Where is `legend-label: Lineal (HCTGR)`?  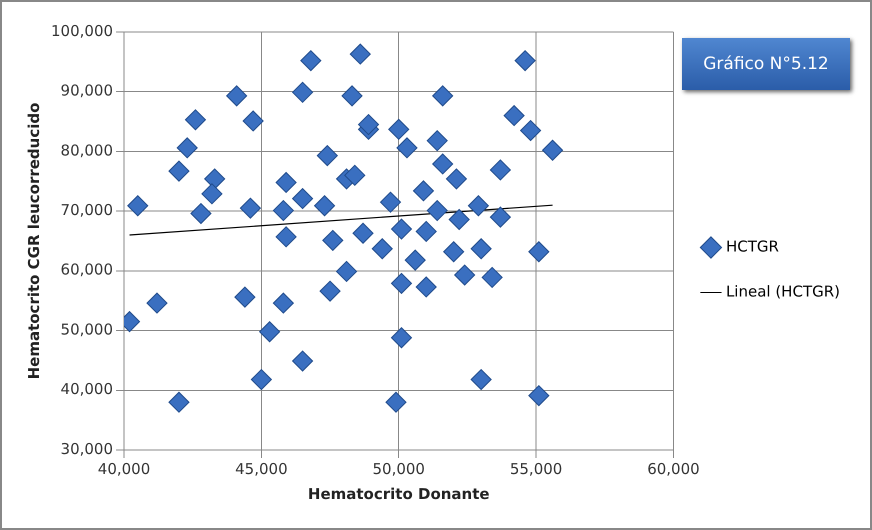
legend-label: Lineal (HCTGR) is located at coordinates (783, 291).